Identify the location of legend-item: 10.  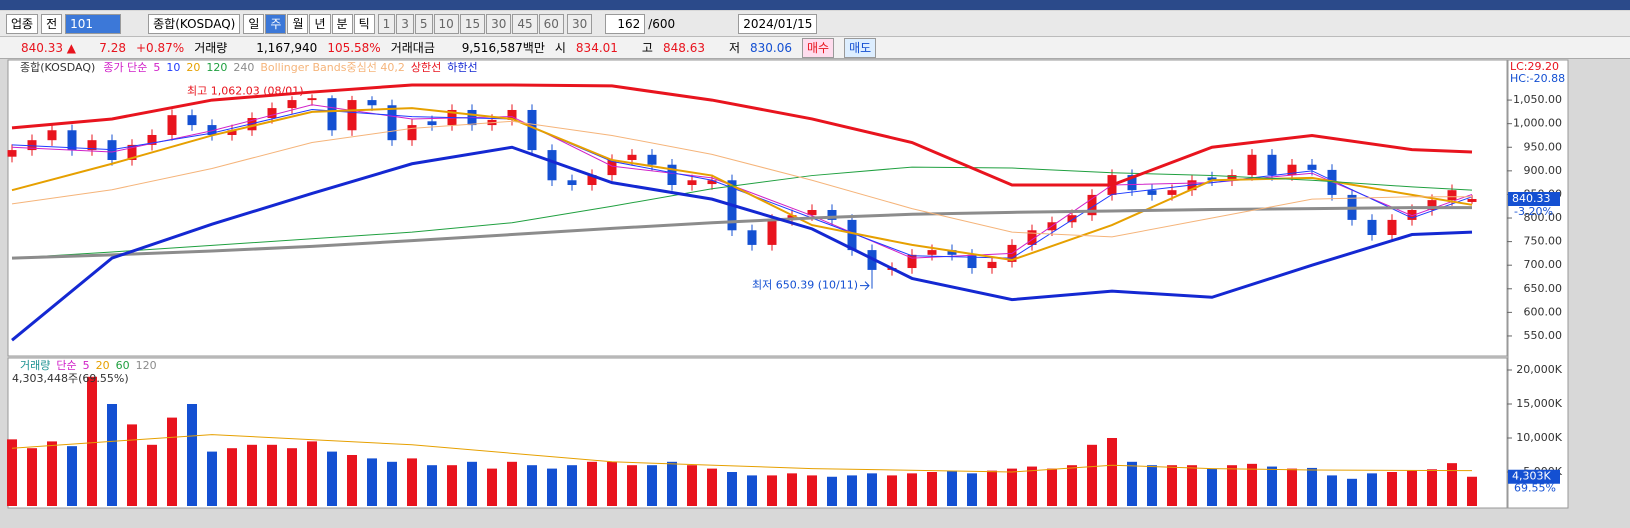
(173, 67).